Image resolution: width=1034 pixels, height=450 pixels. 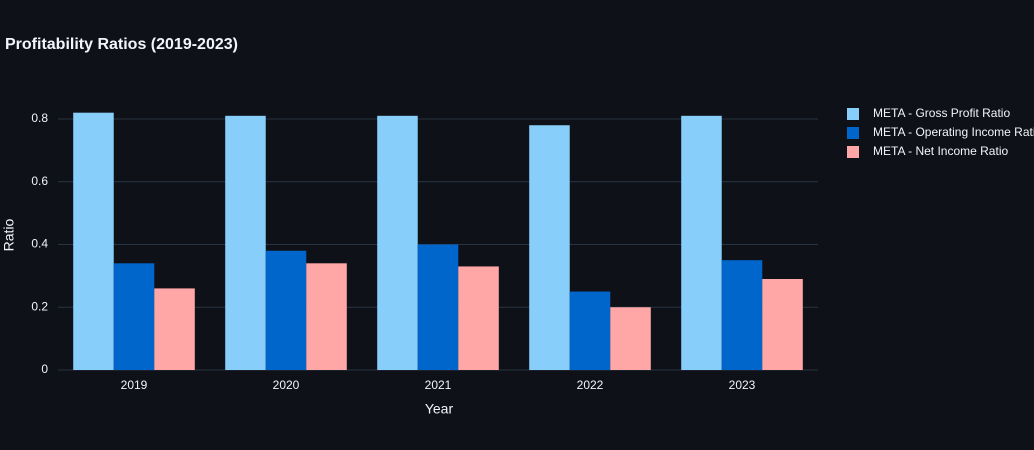 What do you see at coordinates (121, 44) in the screenshot?
I see `chart-title: Profitability Ratios (2019-2023)` at bounding box center [121, 44].